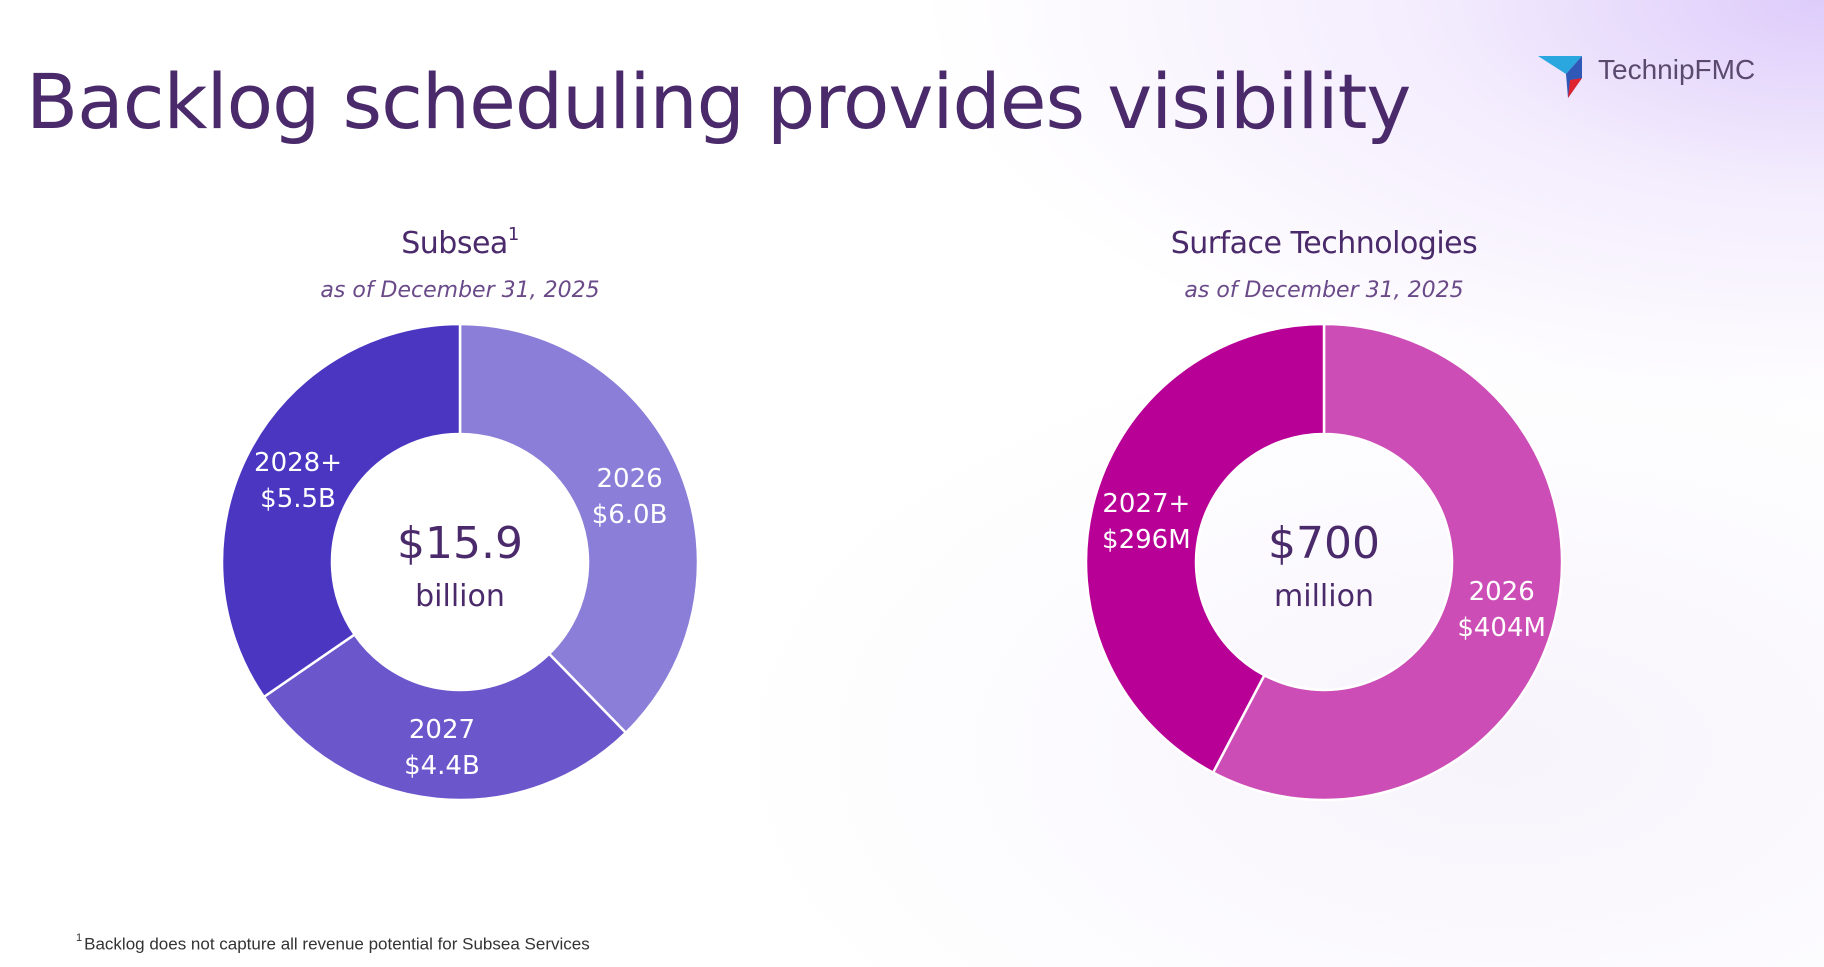  Describe the element at coordinates (1146, 504) in the screenshot. I see `surface-slice-category-label: 2027+` at that location.